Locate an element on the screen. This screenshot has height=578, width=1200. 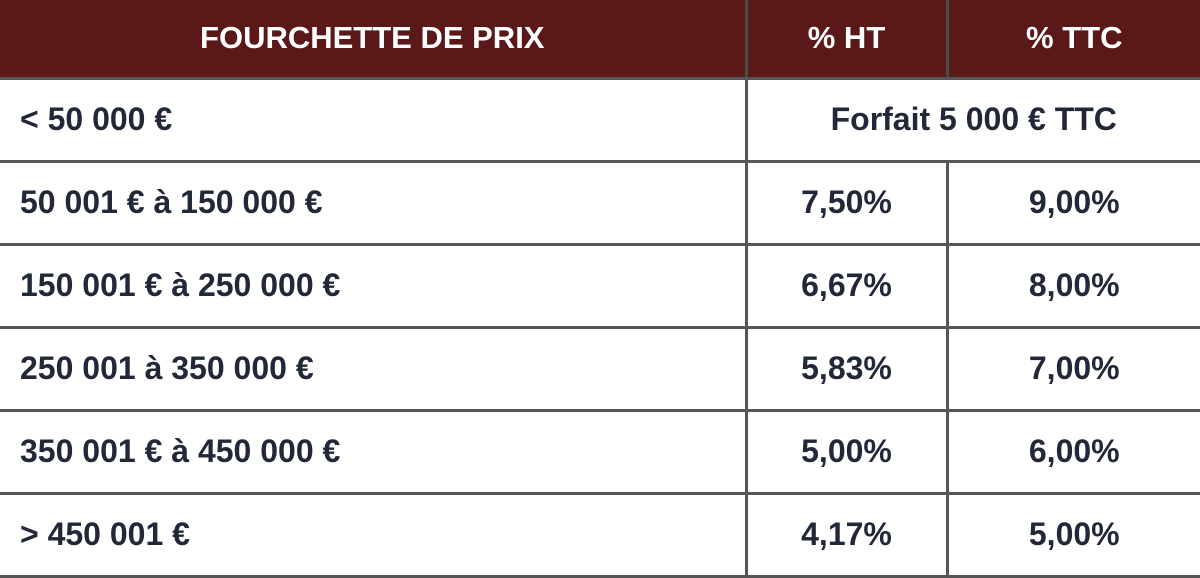
price-range-cell: > 450 001 € is located at coordinates (374, 534).